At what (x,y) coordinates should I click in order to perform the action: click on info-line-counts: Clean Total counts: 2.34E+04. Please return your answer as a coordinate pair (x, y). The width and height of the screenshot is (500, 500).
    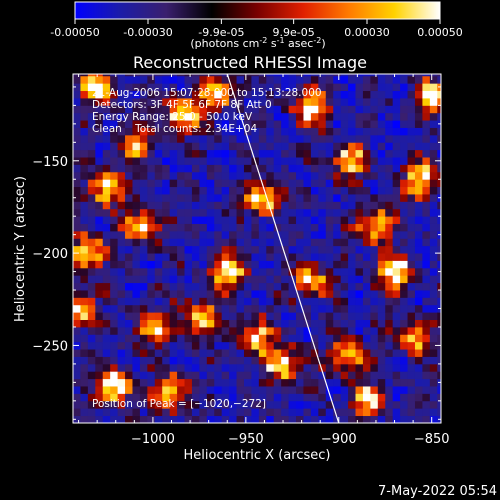
    Looking at the image, I should click on (174, 129).